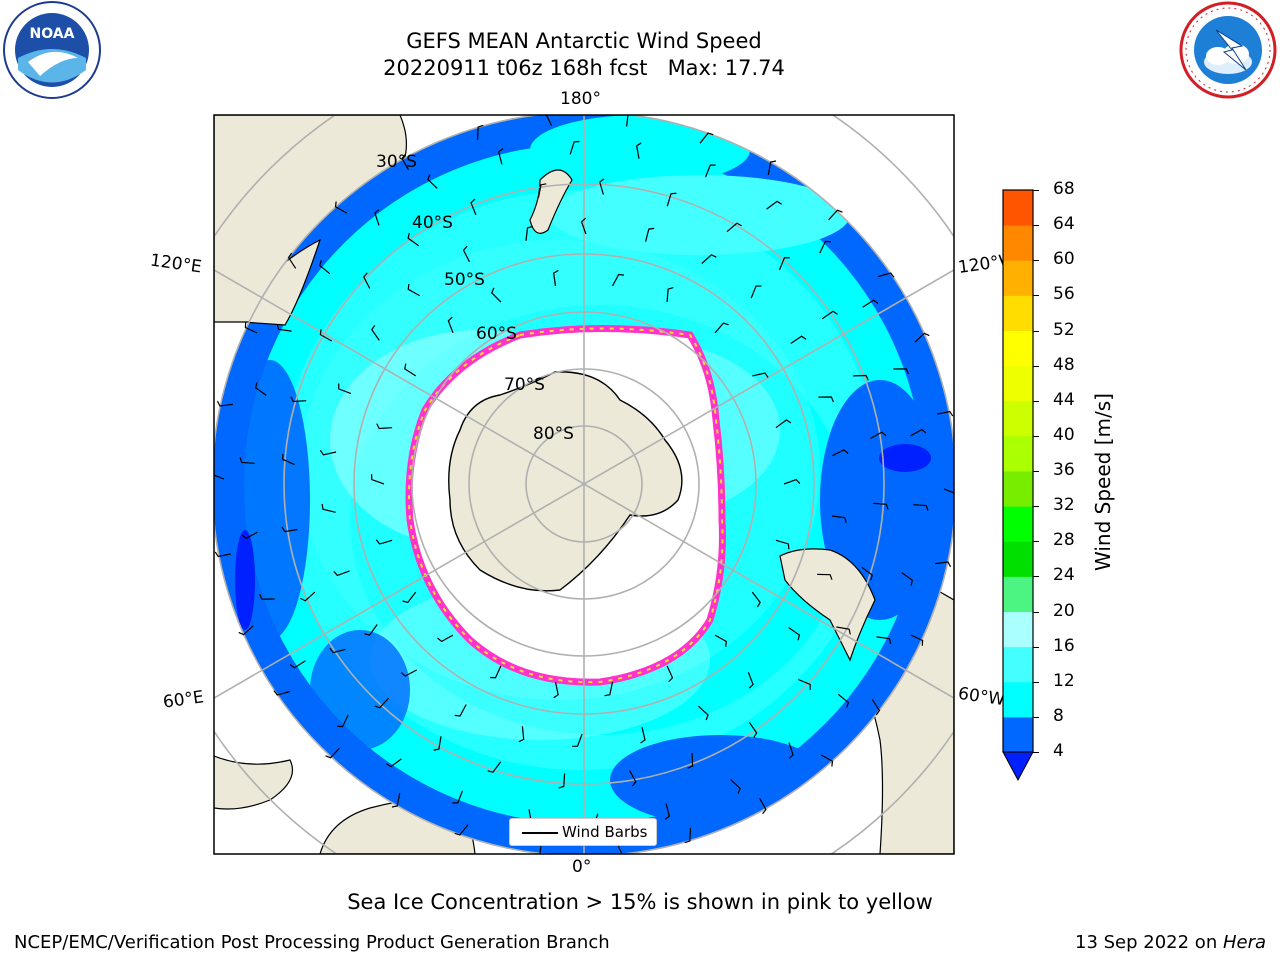 This screenshot has height=960, width=1280. What do you see at coordinates (1064, 575) in the screenshot?
I see `colorbar-tick: 24` at bounding box center [1064, 575].